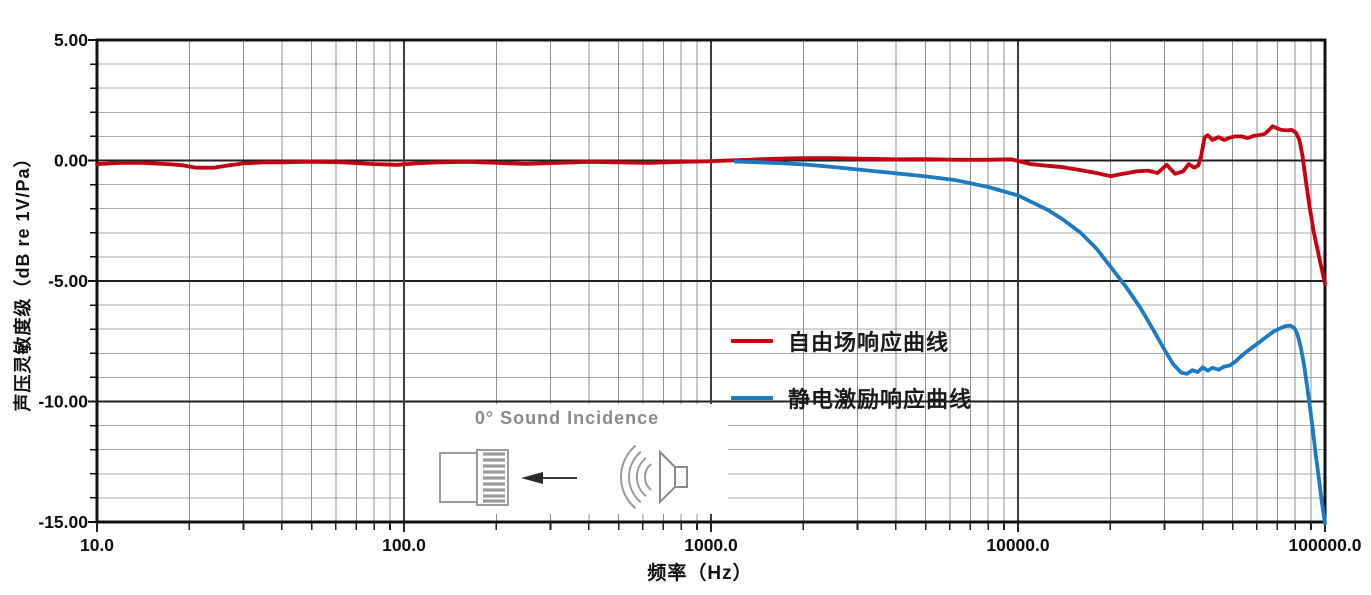 Image resolution: width=1371 pixels, height=595 pixels. What do you see at coordinates (700, 573) in the screenshot?
I see `x-axis-title: 频率（Hz）` at bounding box center [700, 573].